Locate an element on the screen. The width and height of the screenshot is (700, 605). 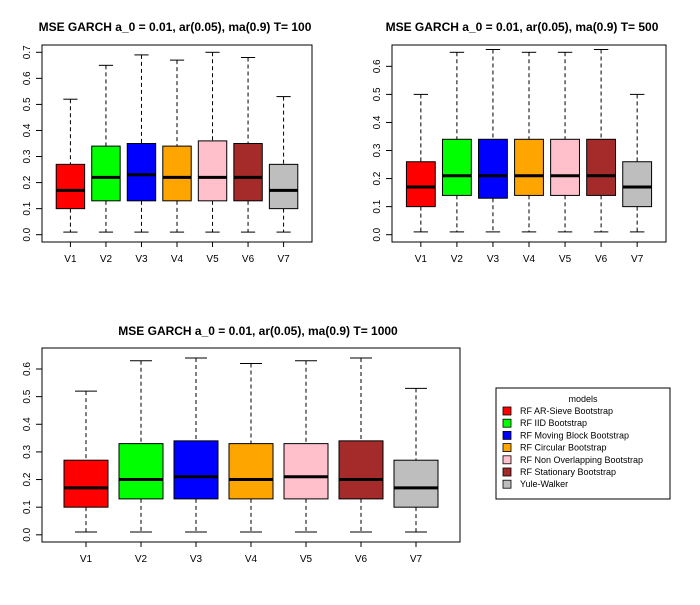
legend-item-label: RF AR-Sieve Bootstrap is located at coordinates (566, 411).